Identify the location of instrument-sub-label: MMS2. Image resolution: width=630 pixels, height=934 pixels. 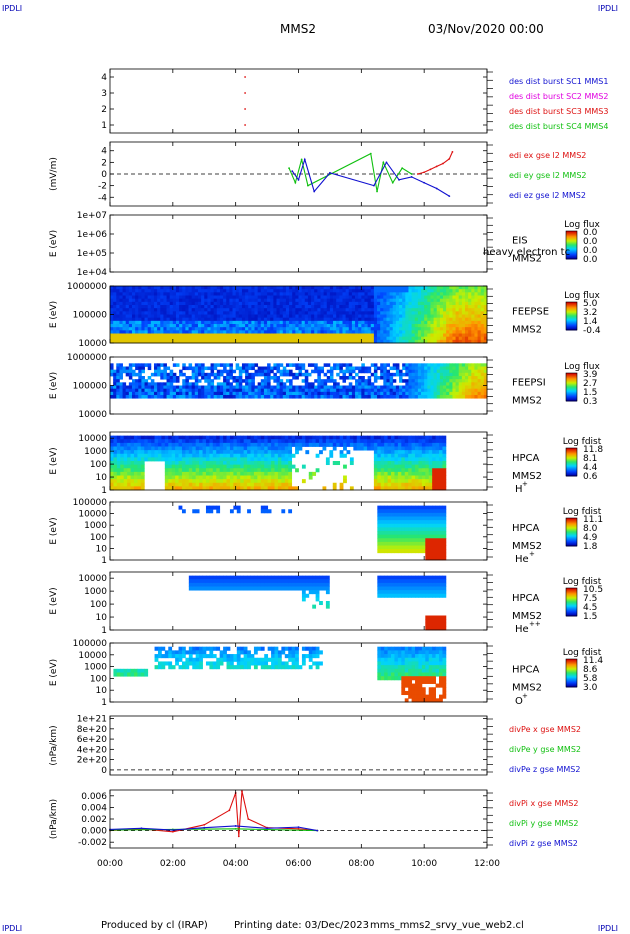
(527, 401).